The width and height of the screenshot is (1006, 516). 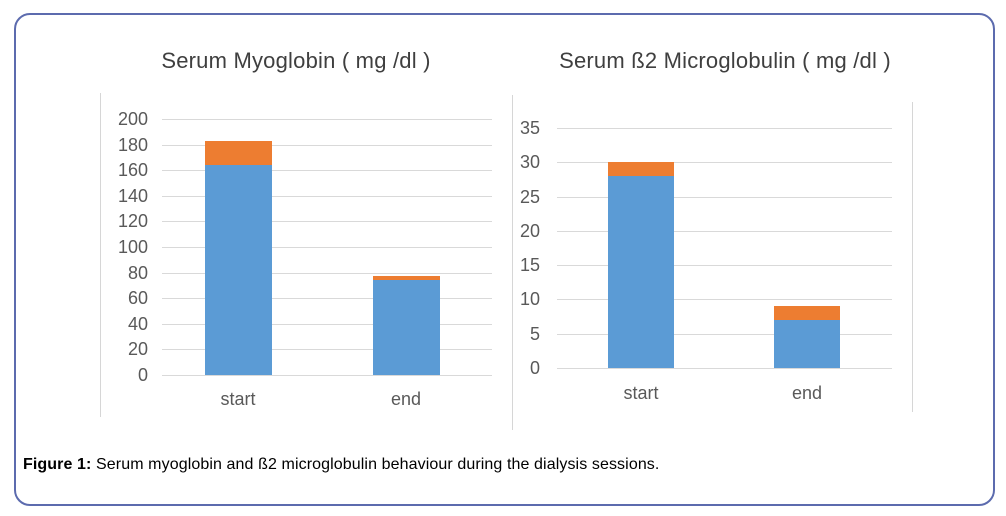 What do you see at coordinates (57, 464) in the screenshot?
I see `figure-caption-label: Figure 1:` at bounding box center [57, 464].